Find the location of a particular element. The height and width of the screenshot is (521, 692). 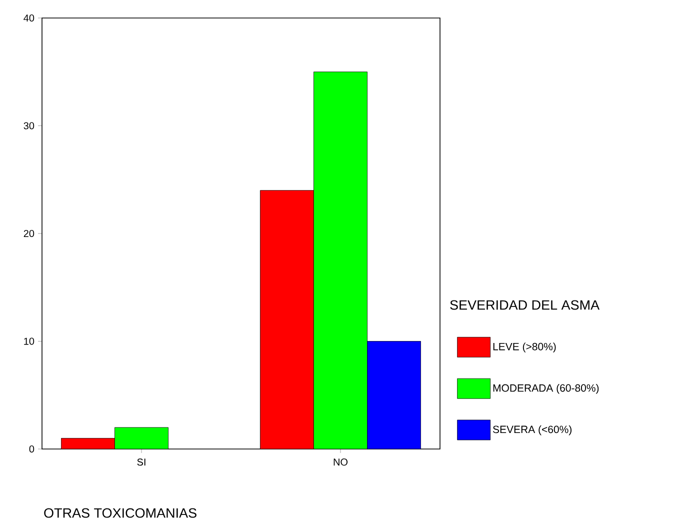

legend-label: LEVE (>80%) is located at coordinates (524, 347).